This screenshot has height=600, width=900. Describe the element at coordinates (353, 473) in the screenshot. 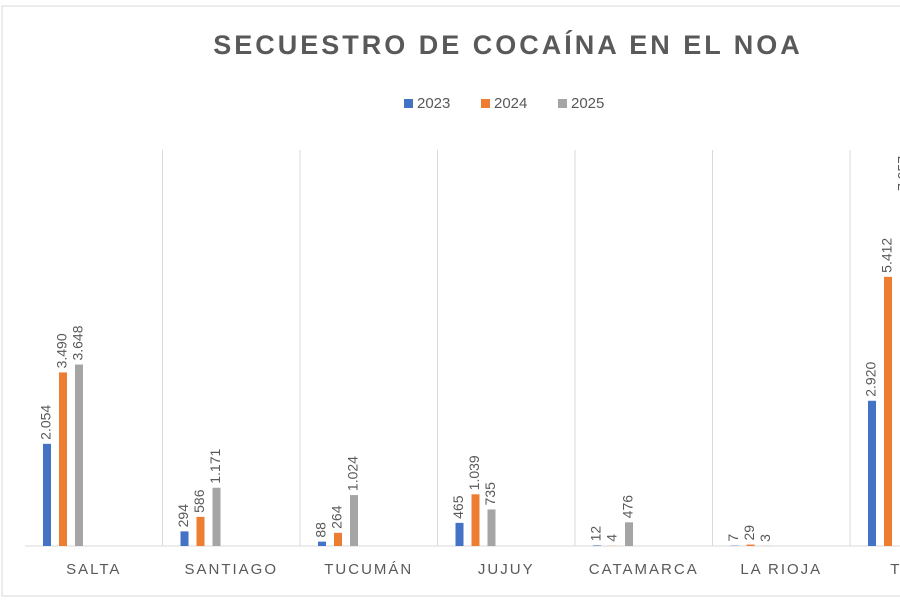

I see `data-label: 1.024` at that location.